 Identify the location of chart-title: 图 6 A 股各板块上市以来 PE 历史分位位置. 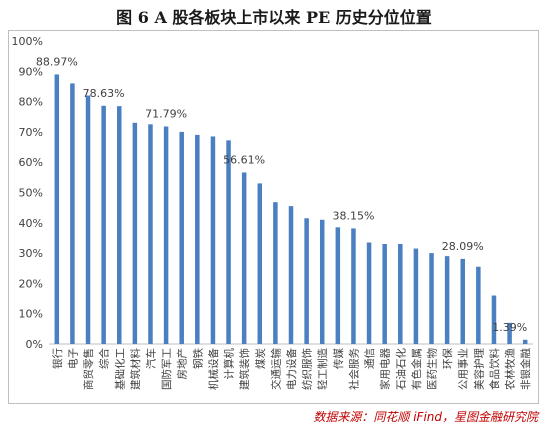
(274, 17).